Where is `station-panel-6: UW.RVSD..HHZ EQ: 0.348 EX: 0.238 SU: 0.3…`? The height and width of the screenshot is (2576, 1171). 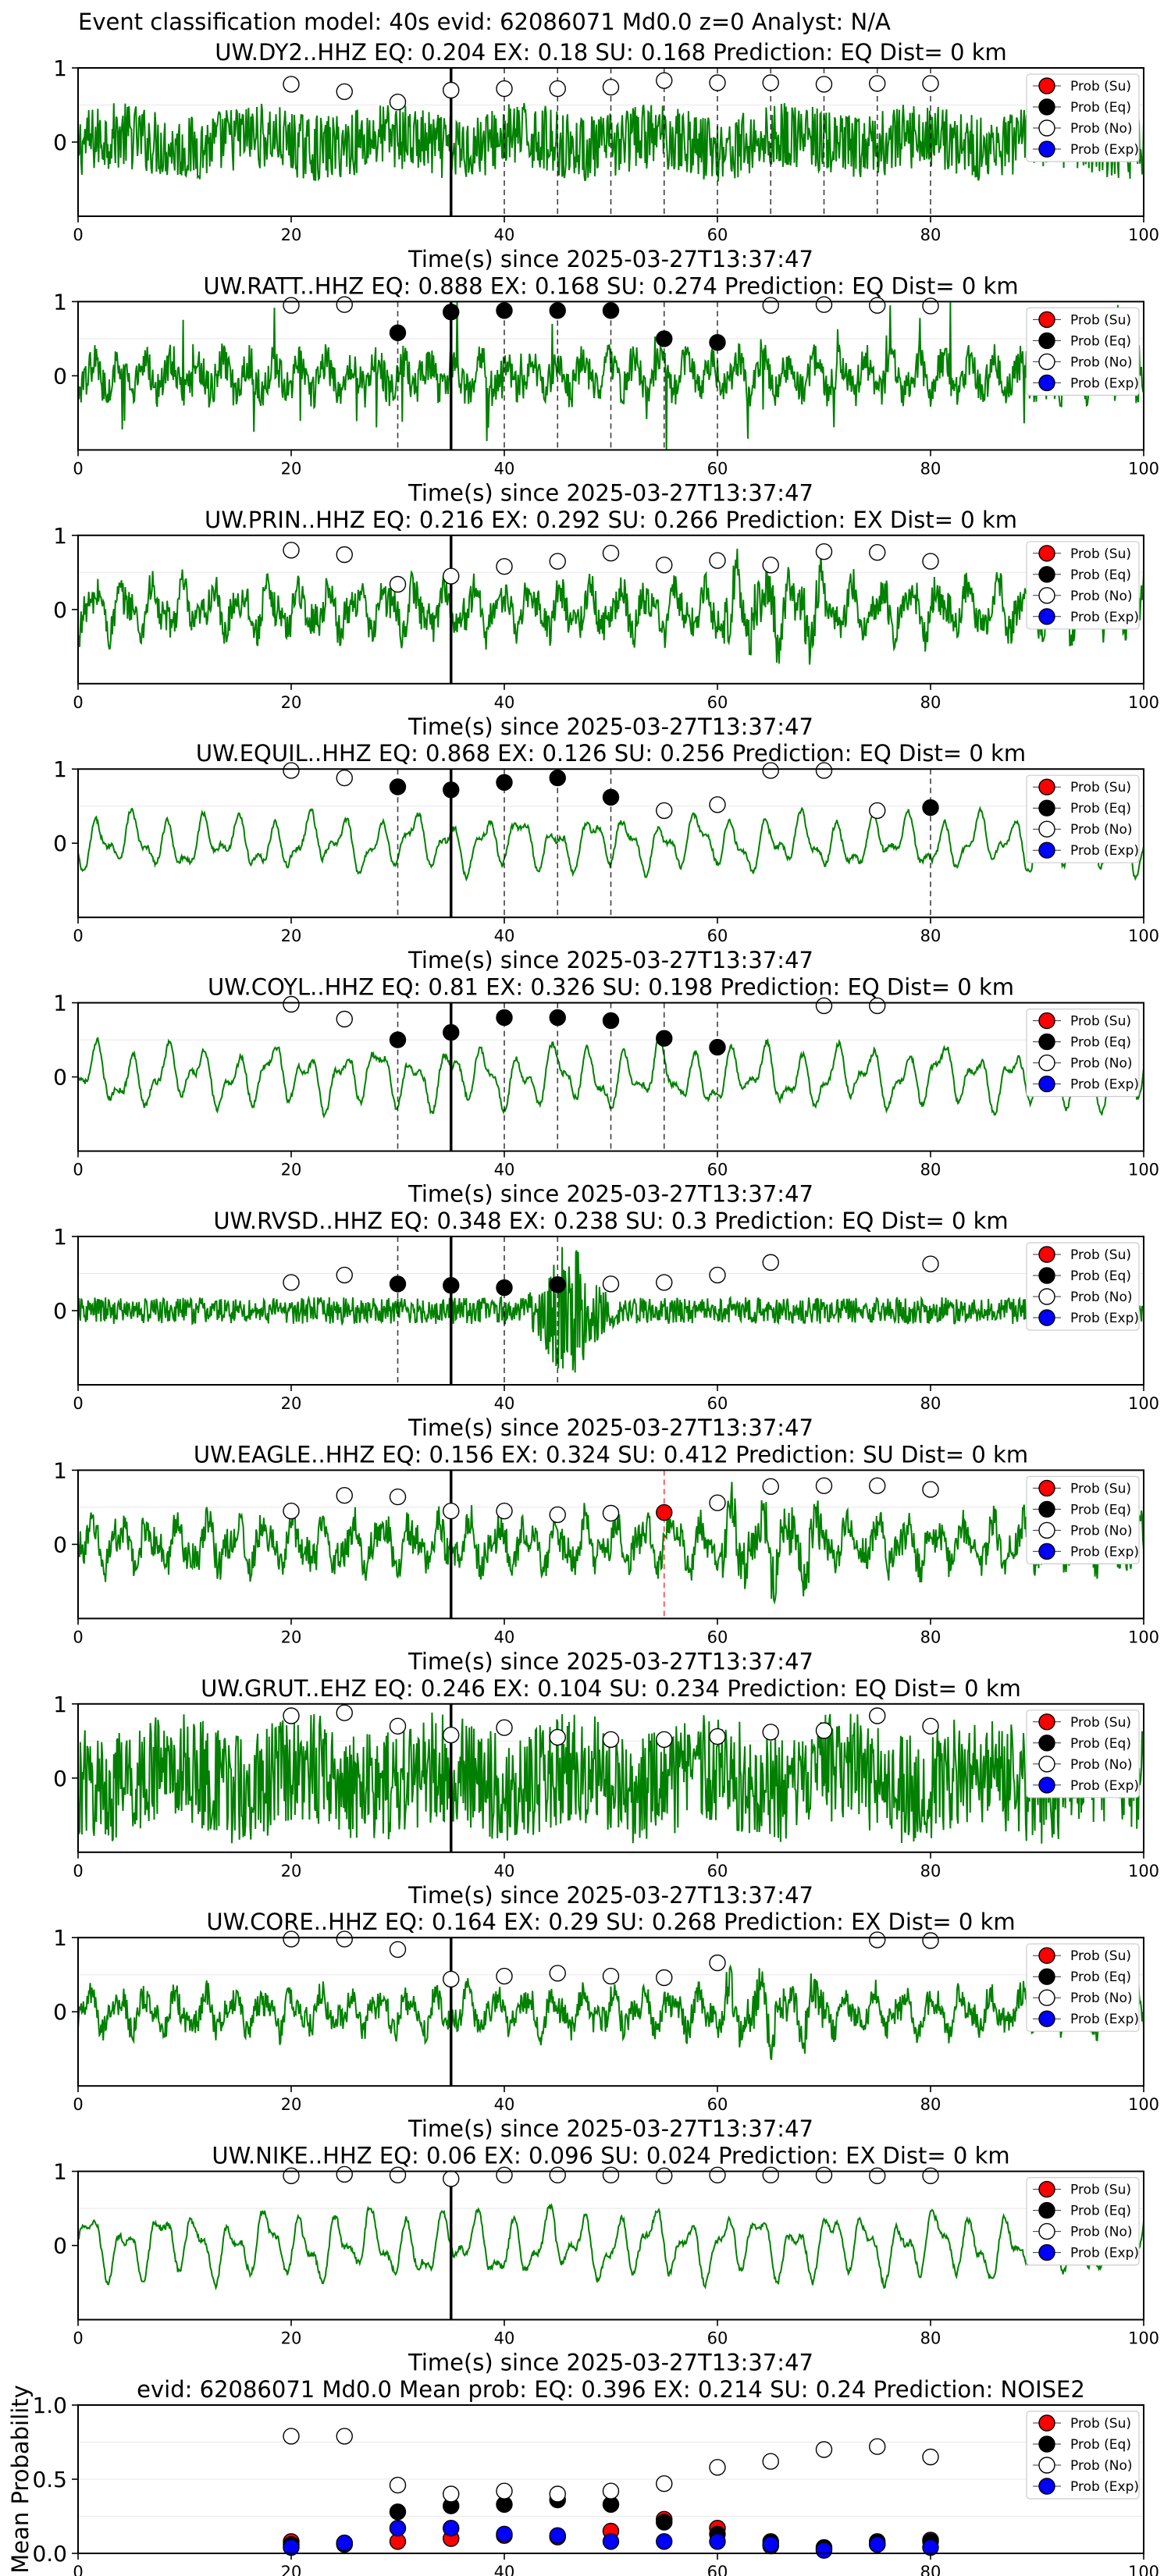
station-panel-6: UW.RVSD..HHZ EQ: 0.348 EX: 0.238 SU: 0.3… is located at coordinates (606, 1324).